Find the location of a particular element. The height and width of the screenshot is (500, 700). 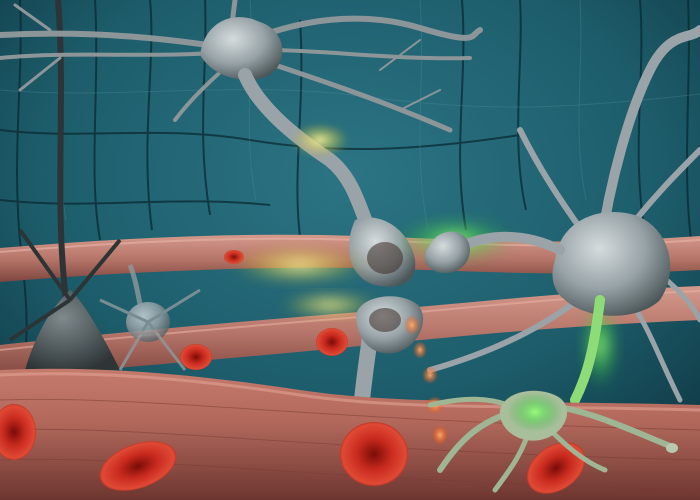

neuron-foreground-green is located at coordinates (552, 441).